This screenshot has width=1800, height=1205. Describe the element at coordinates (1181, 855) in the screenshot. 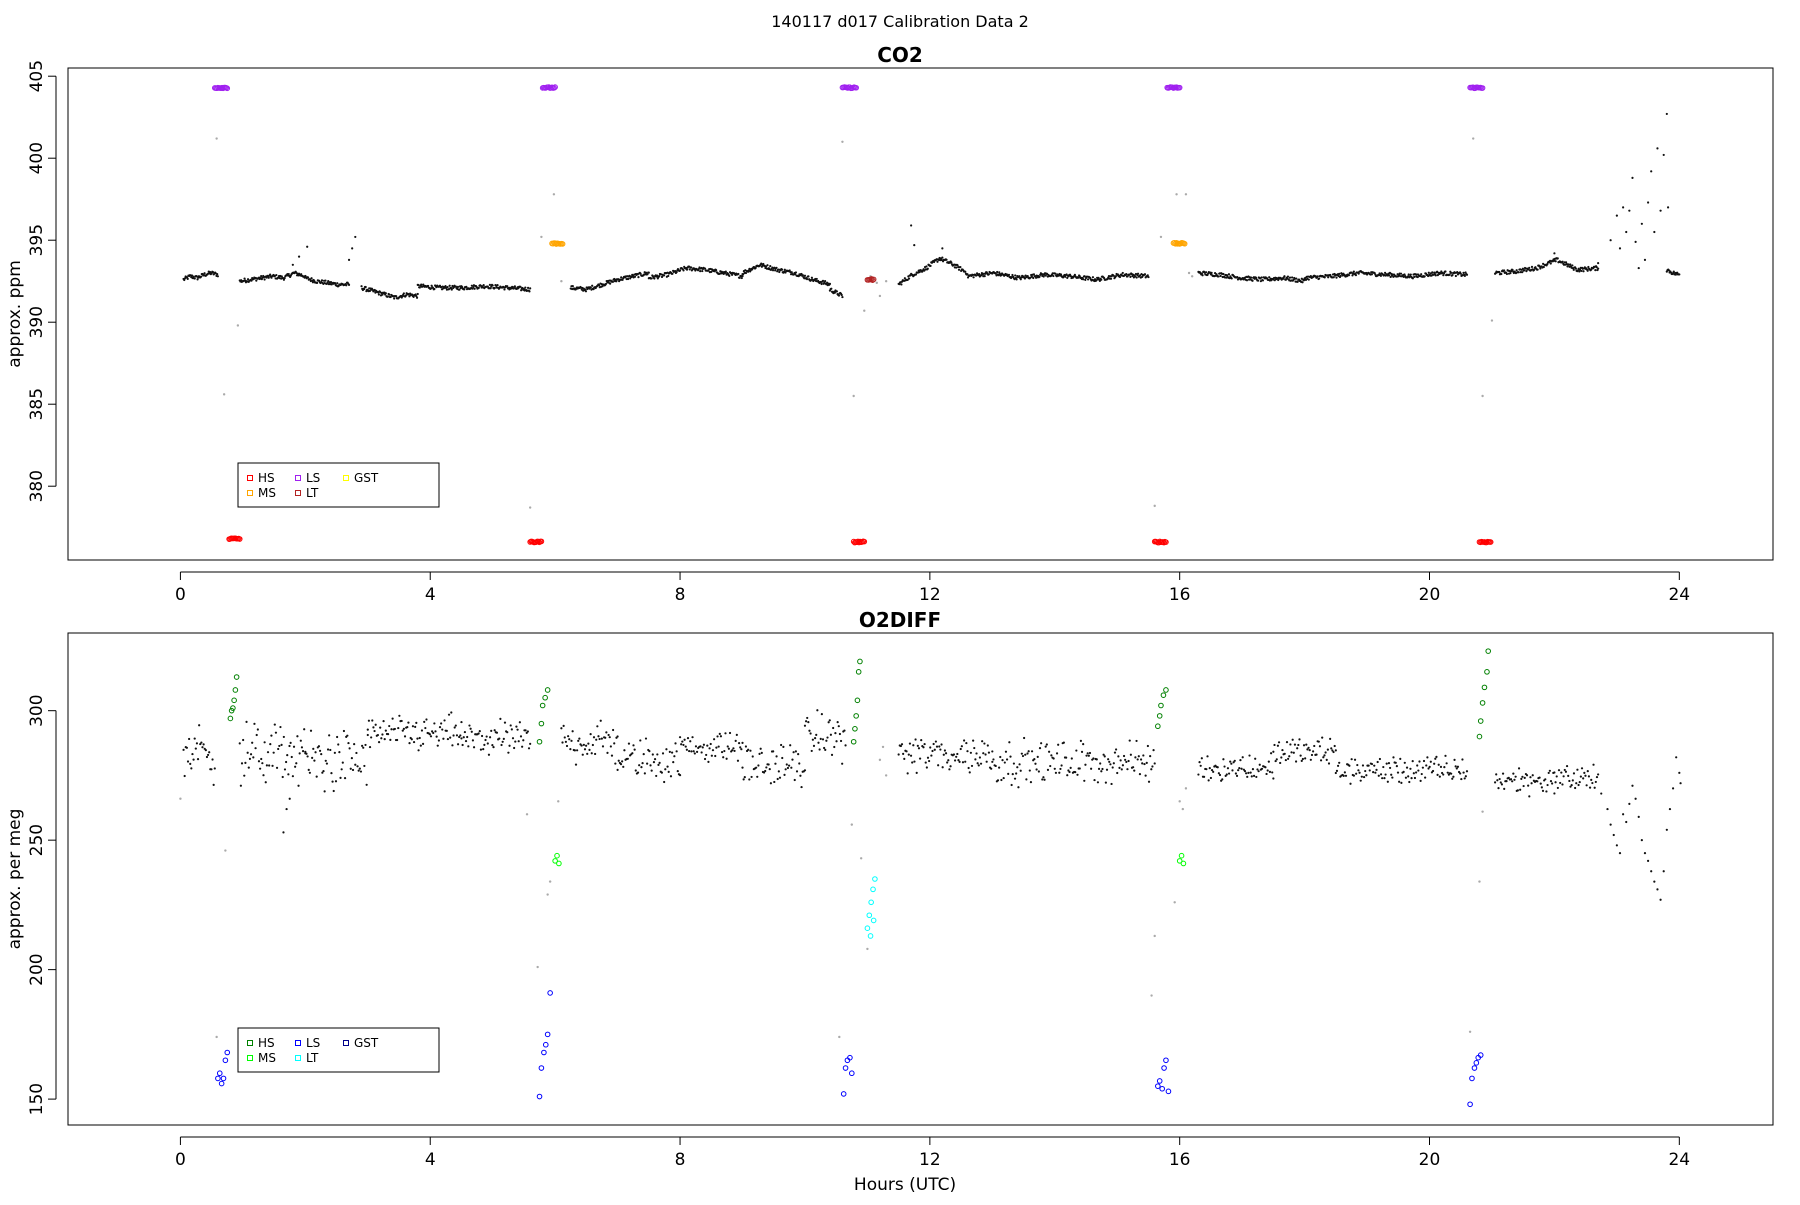

I see `o2diff-ms-point` at that location.